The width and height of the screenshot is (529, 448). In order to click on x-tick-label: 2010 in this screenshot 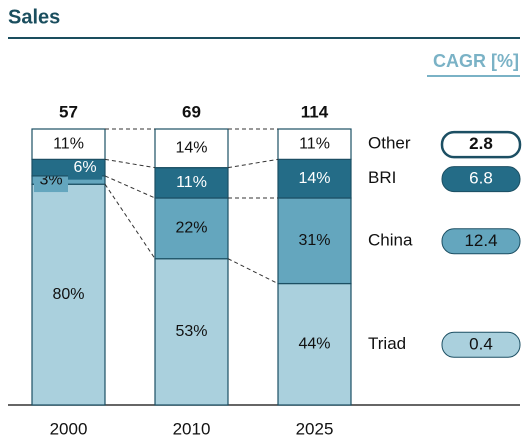, I will do `click(192, 428)`.